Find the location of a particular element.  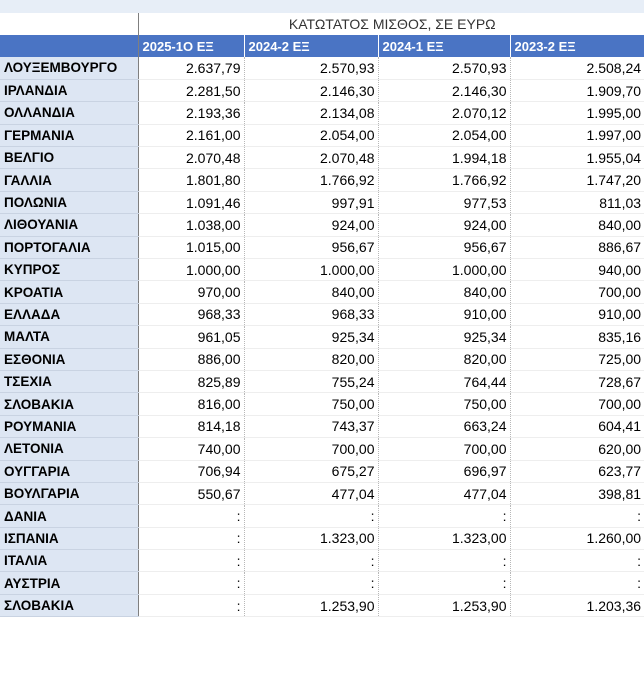

value-cell: 825,89 is located at coordinates (191, 382).